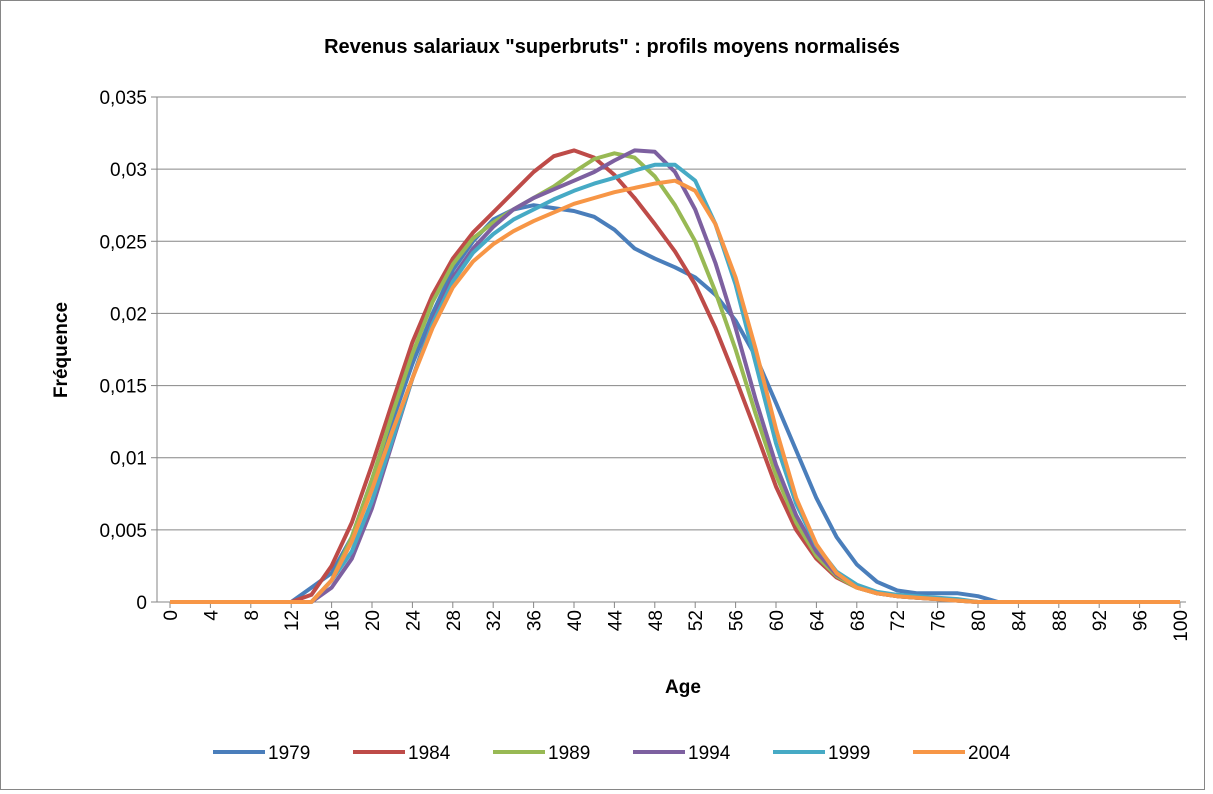  Describe the element at coordinates (123, 387) in the screenshot. I see `y-tick-label: 0,015` at that location.